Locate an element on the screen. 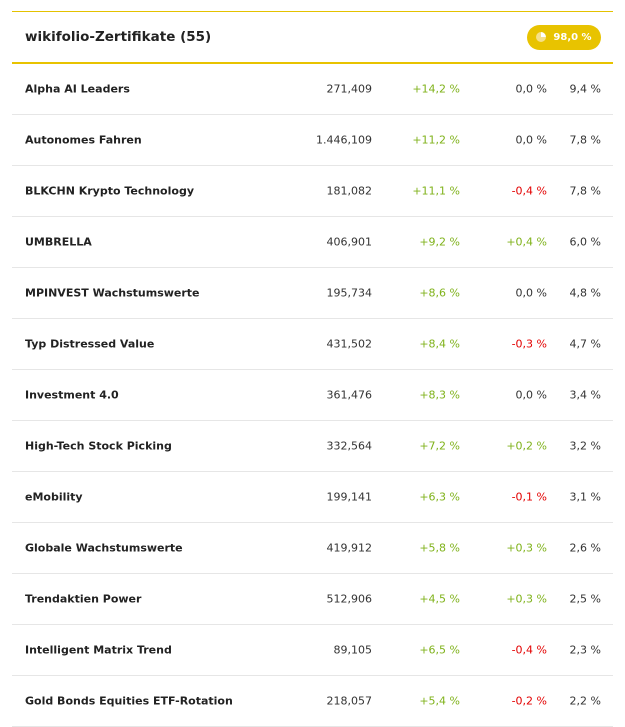 This screenshot has width=625, height=727. weight: 2,3 % is located at coordinates (585, 650).